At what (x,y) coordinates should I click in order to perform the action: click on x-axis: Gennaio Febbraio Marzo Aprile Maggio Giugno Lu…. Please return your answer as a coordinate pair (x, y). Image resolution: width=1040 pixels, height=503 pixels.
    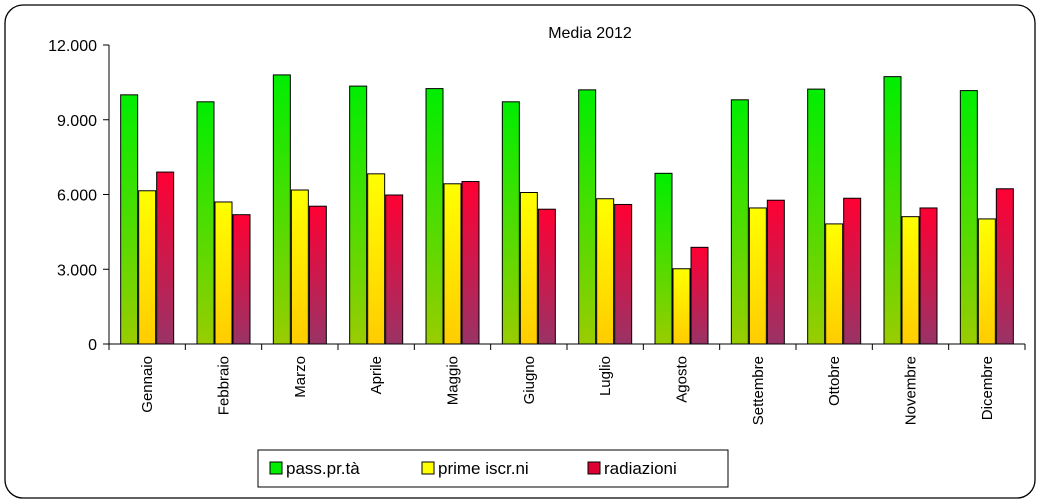
    Looking at the image, I should click on (567, 384).